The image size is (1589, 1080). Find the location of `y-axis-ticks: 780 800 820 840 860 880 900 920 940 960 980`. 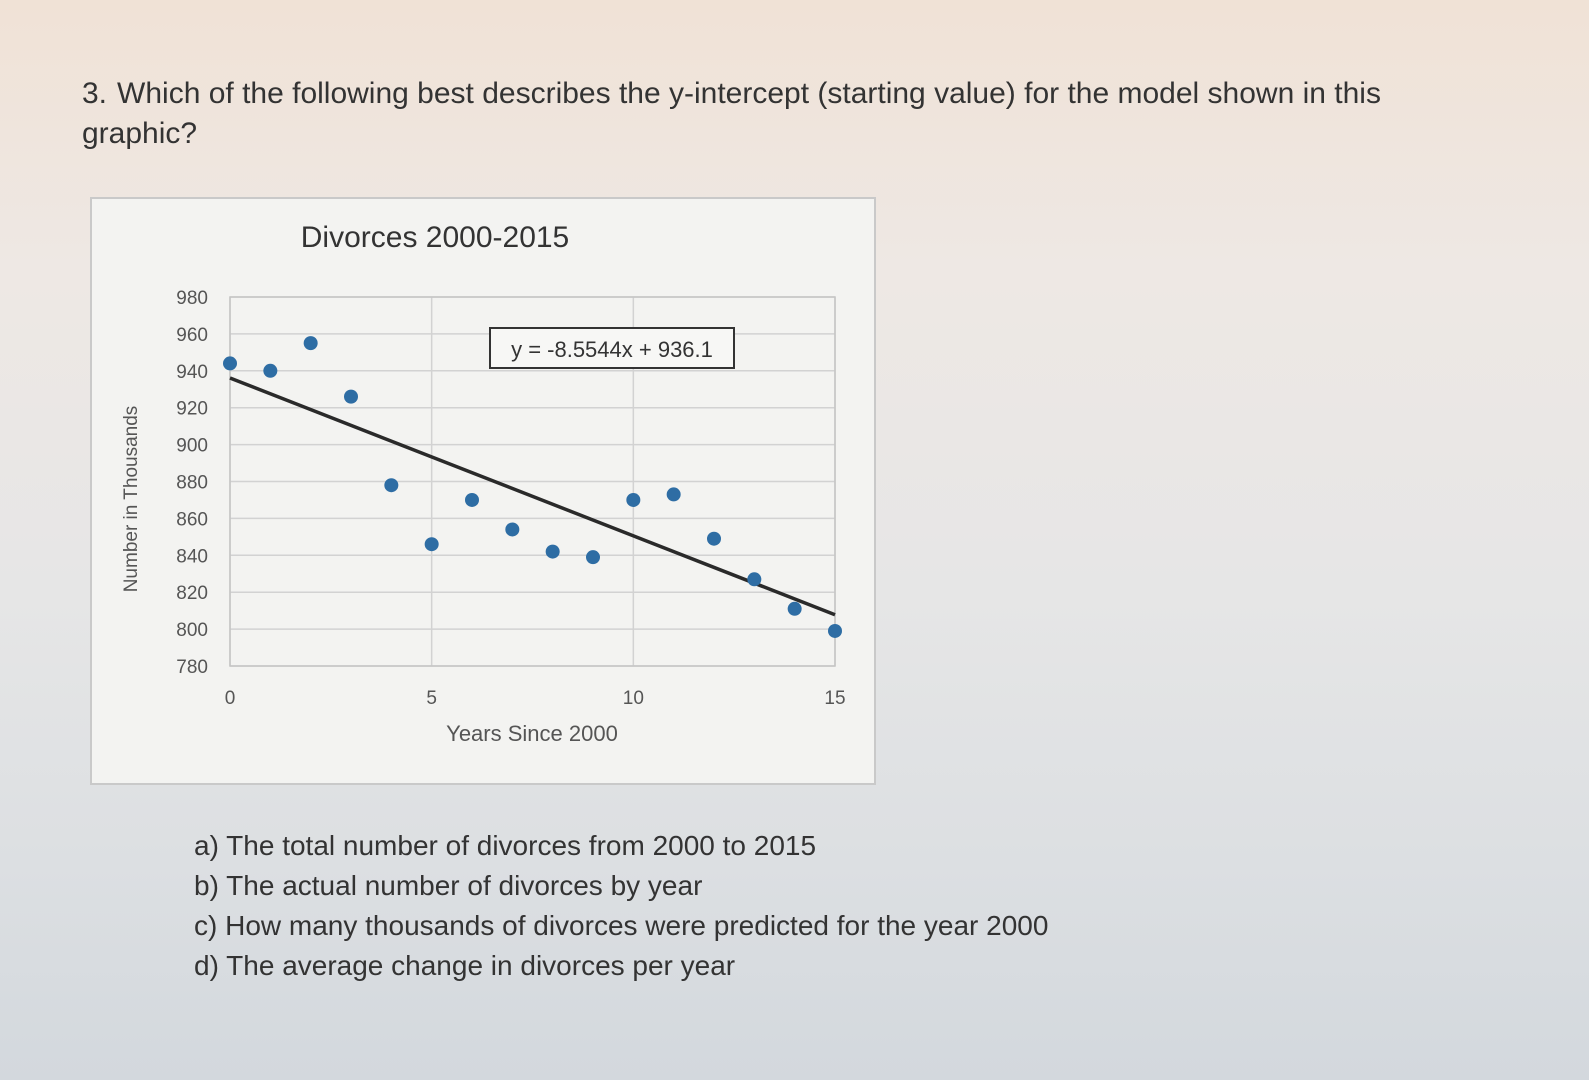

y-axis-ticks: 780 800 820 840 860 880 900 920 940 960 980 is located at coordinates (192, 483).